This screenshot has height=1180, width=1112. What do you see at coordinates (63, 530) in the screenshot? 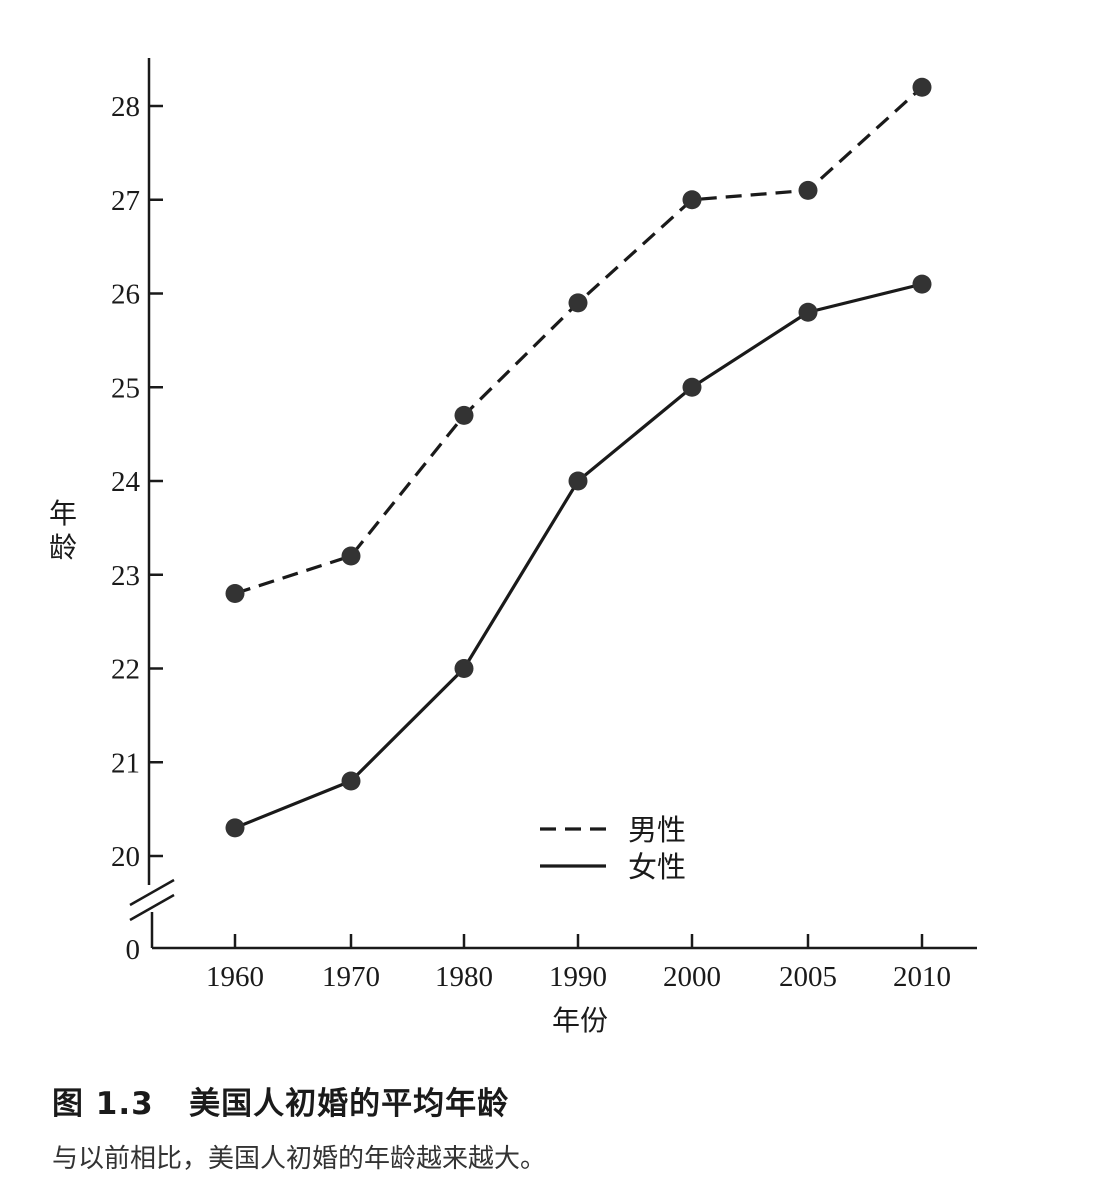
I see `y-axis-title: 年龄` at bounding box center [63, 530].